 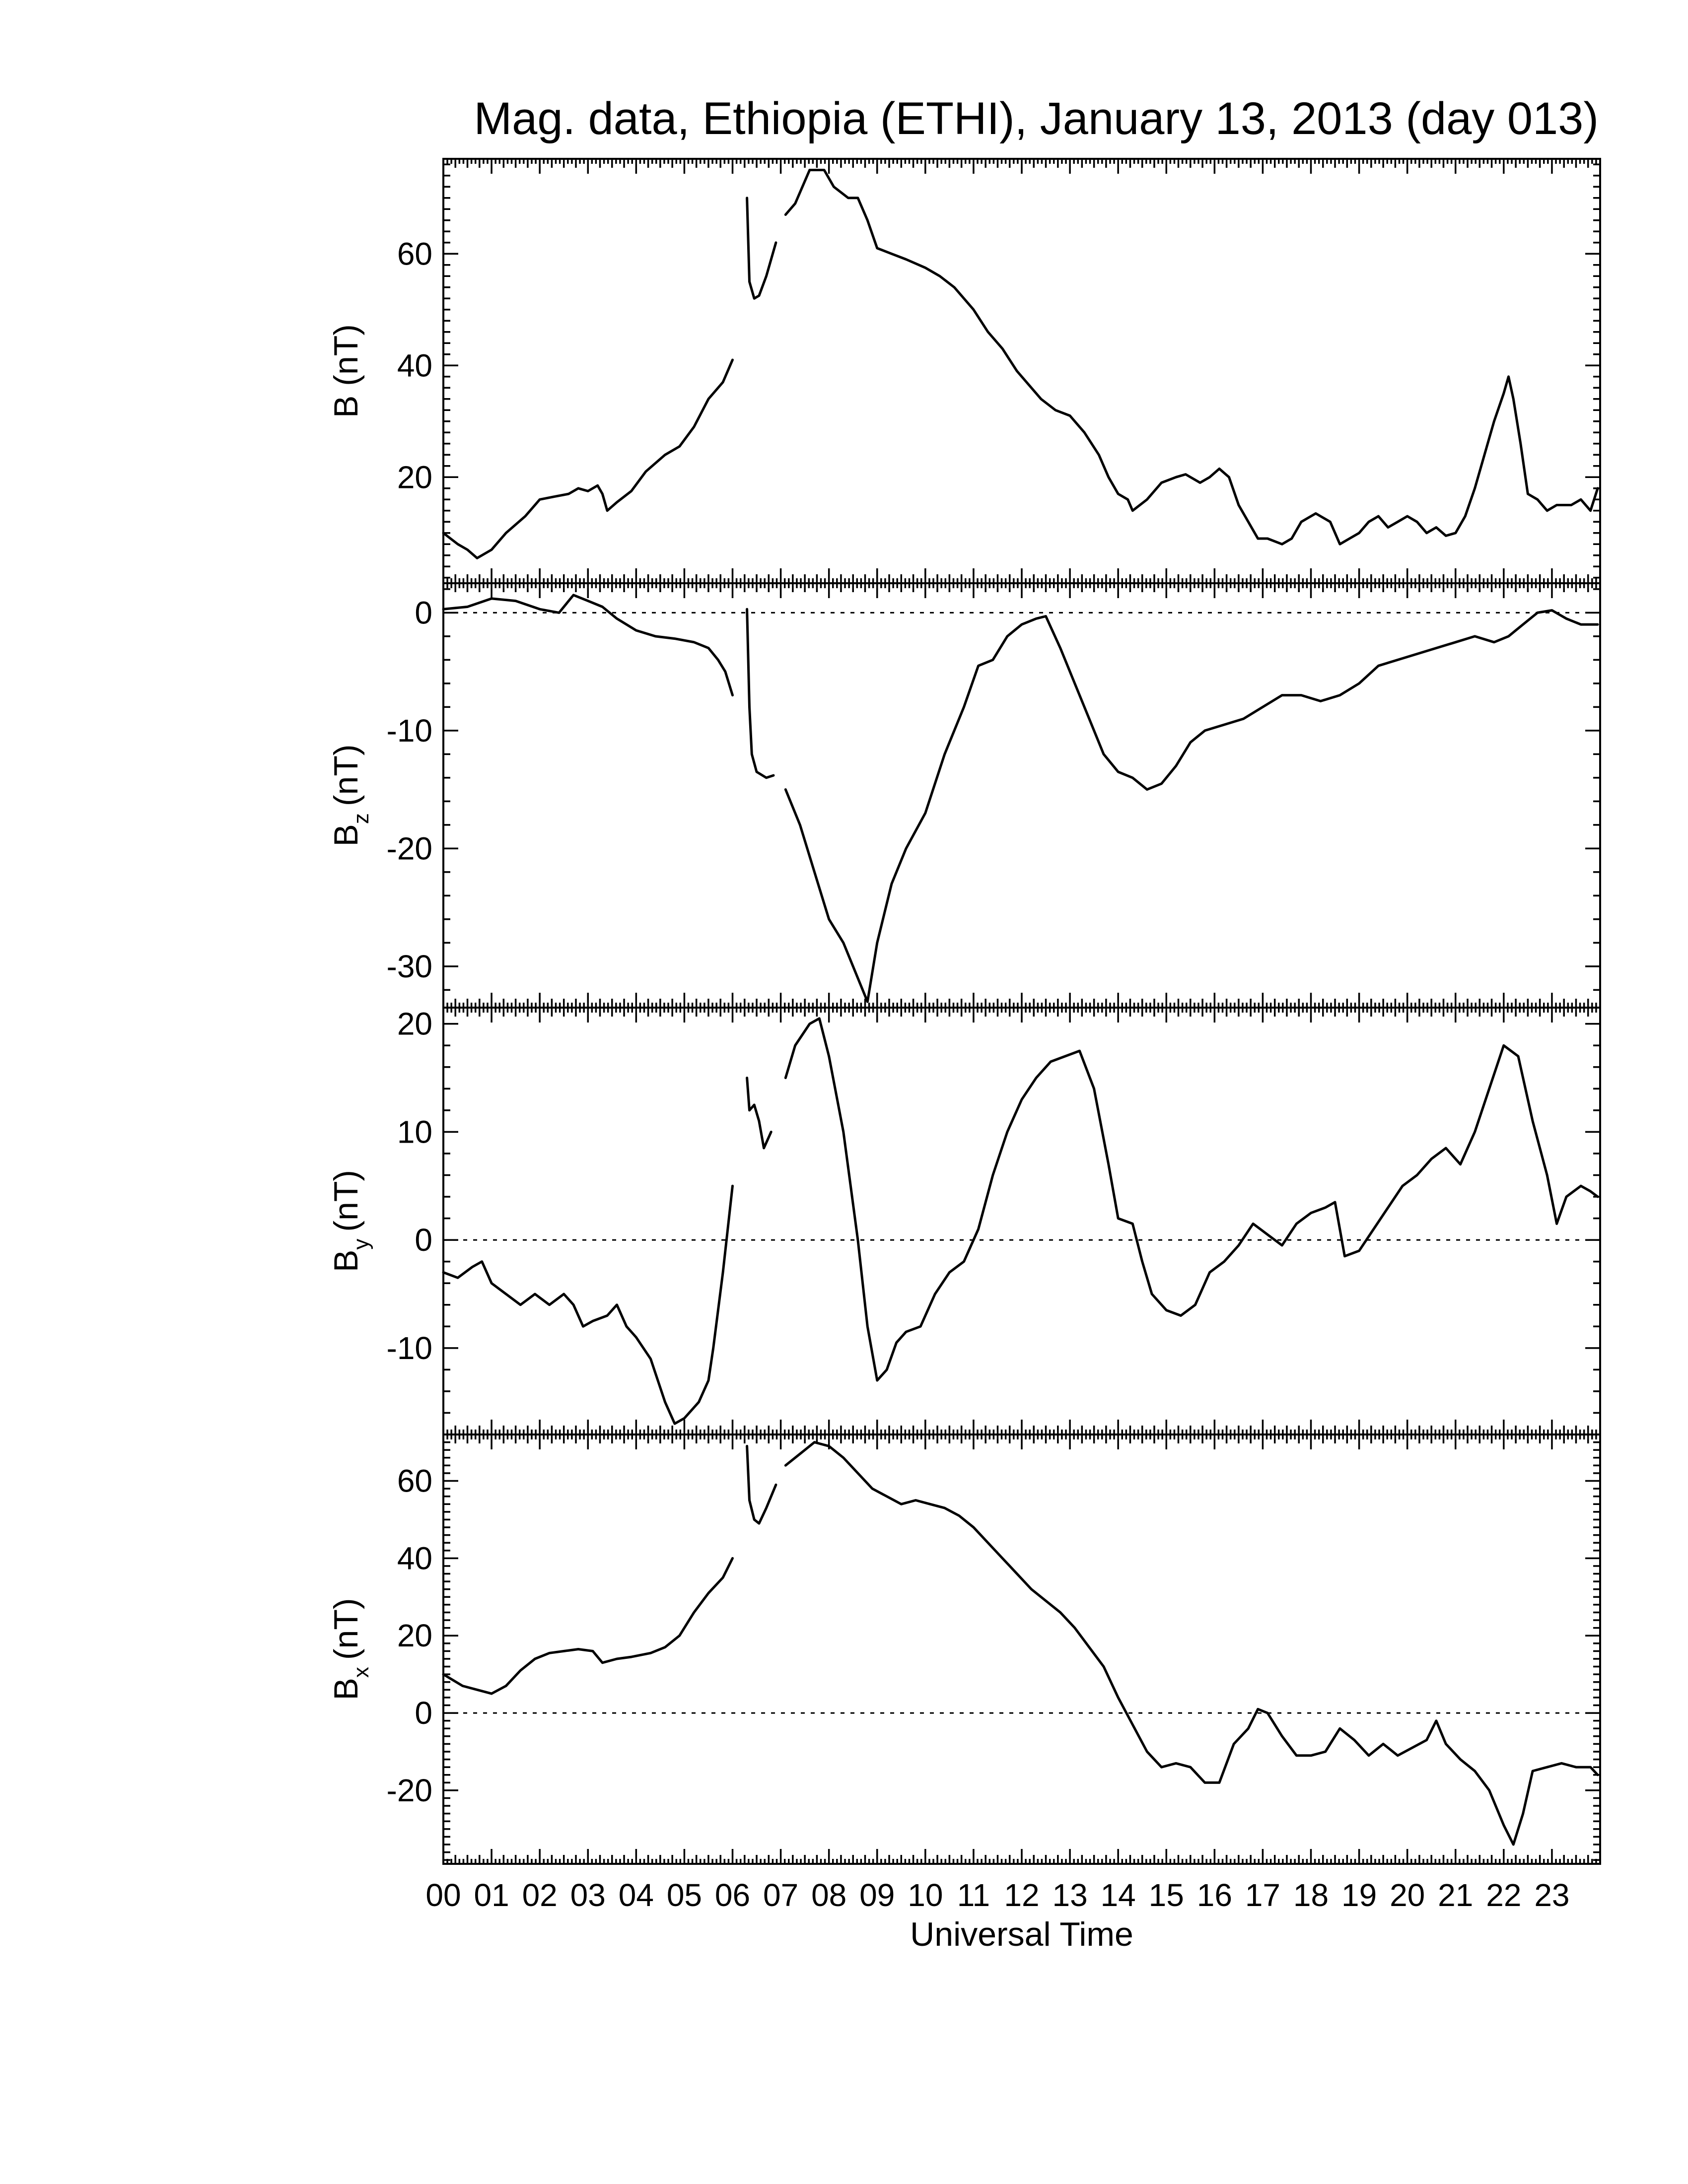 What do you see at coordinates (1359, 1895) in the screenshot?
I see `x-tick-label: 19` at bounding box center [1359, 1895].